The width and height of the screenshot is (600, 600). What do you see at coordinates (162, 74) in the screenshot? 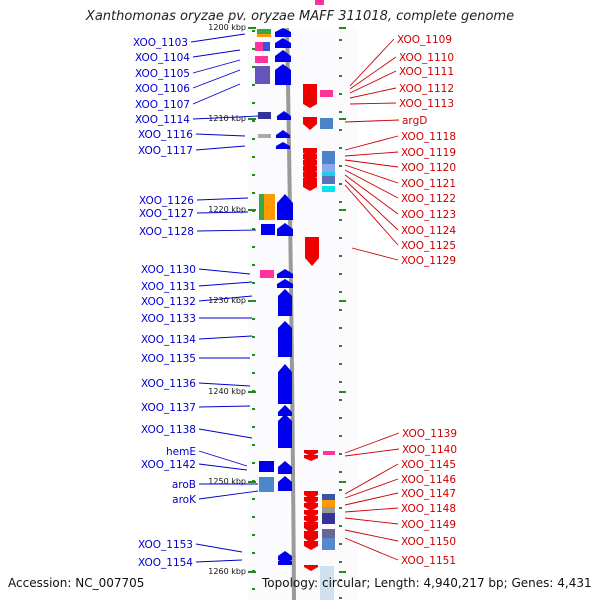
I see `gene-label: XOO_1105` at bounding box center [162, 74].